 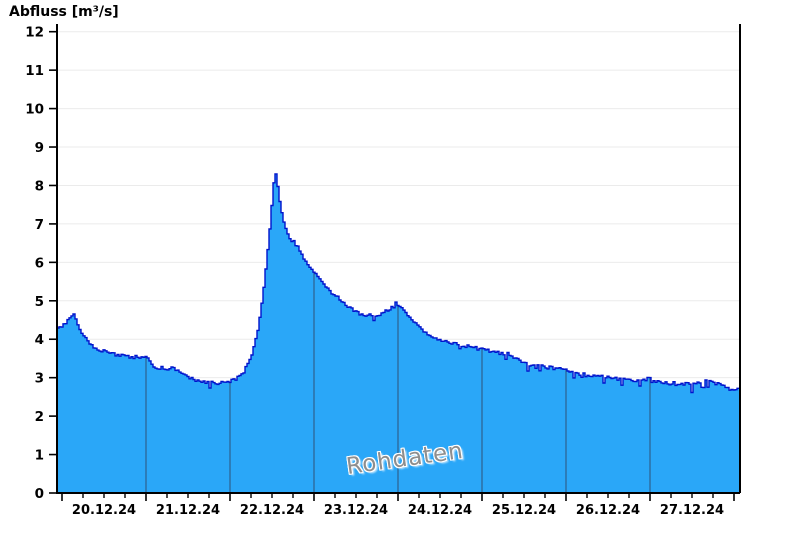 I want to click on y-tick-label: 1, so click(x=39, y=456).